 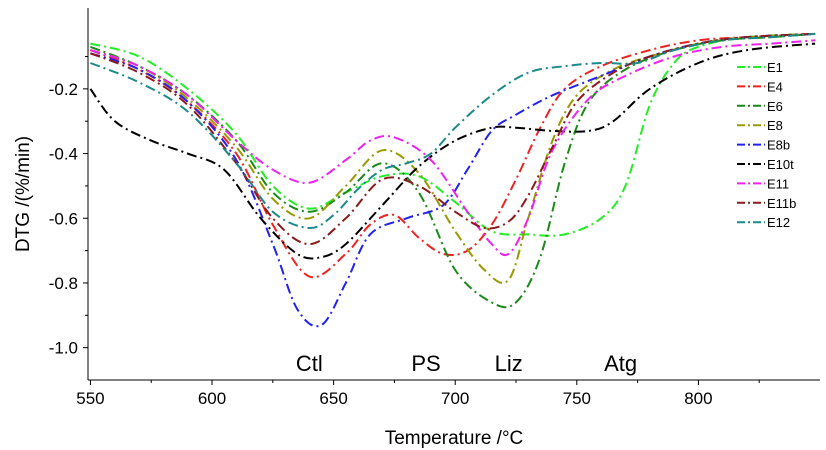 I want to click on x-tick-label: 600, so click(x=212, y=398).